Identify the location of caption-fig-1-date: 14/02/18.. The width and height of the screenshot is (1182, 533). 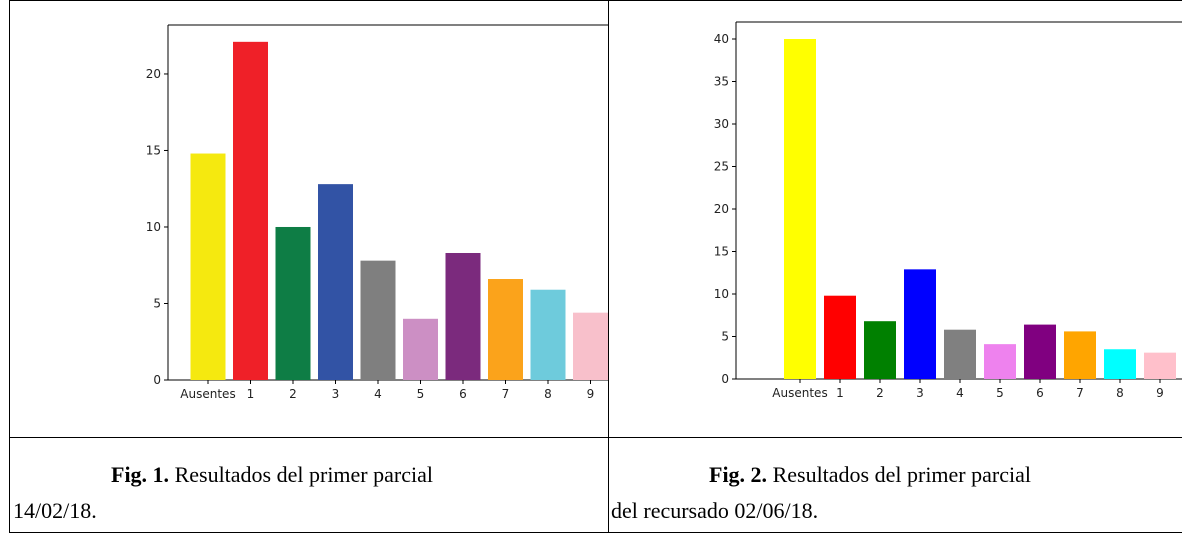
(55, 510).